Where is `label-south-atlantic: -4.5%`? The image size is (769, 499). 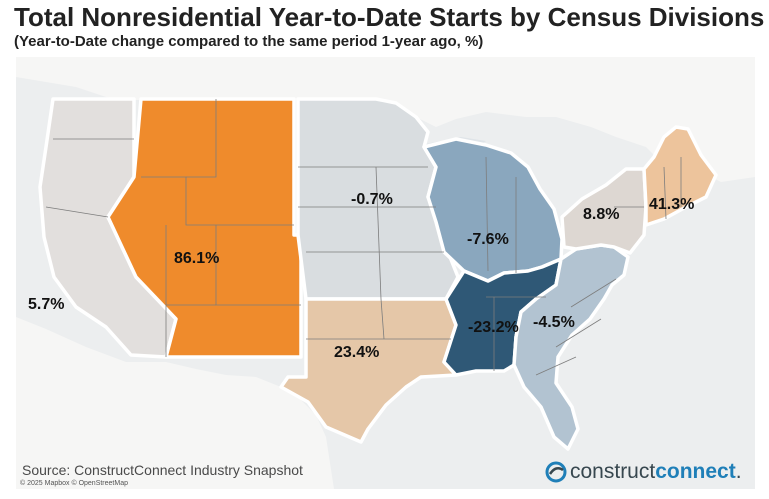 label-south-atlantic: -4.5% is located at coordinates (554, 322).